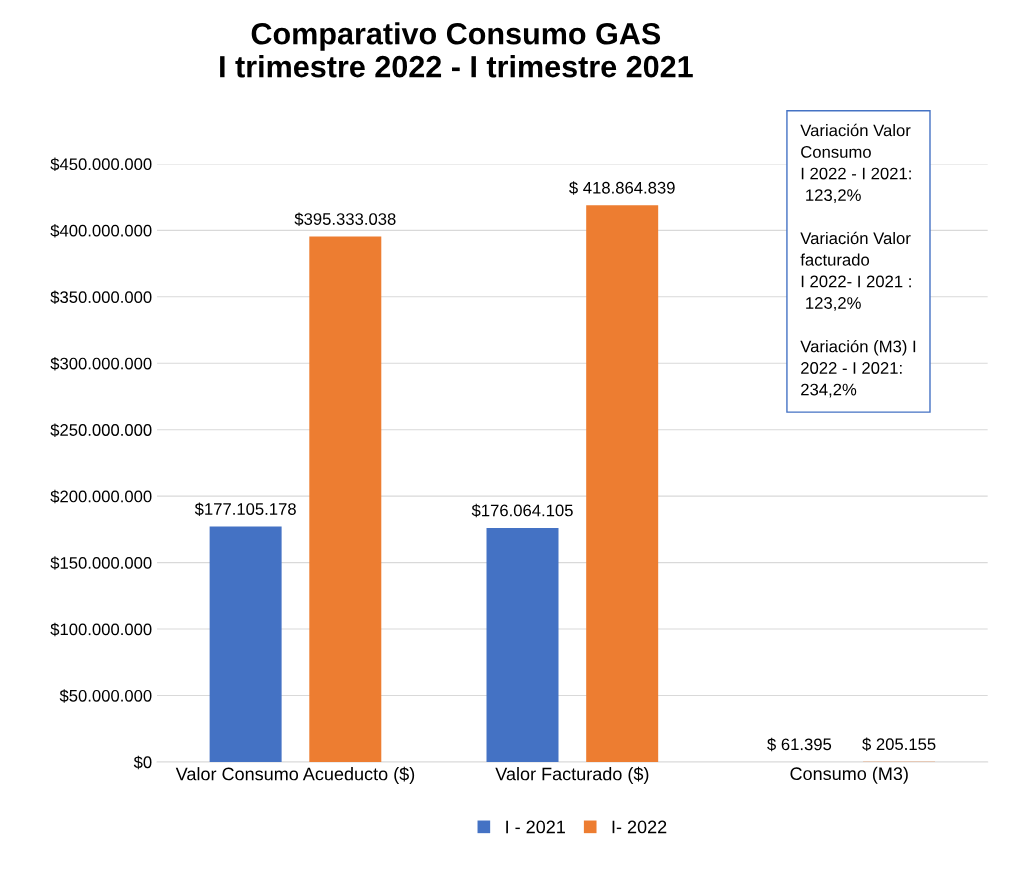 The width and height of the screenshot is (1013, 886). What do you see at coordinates (101, 164) in the screenshot?
I see `y-tick-label: $450.000.000` at bounding box center [101, 164].